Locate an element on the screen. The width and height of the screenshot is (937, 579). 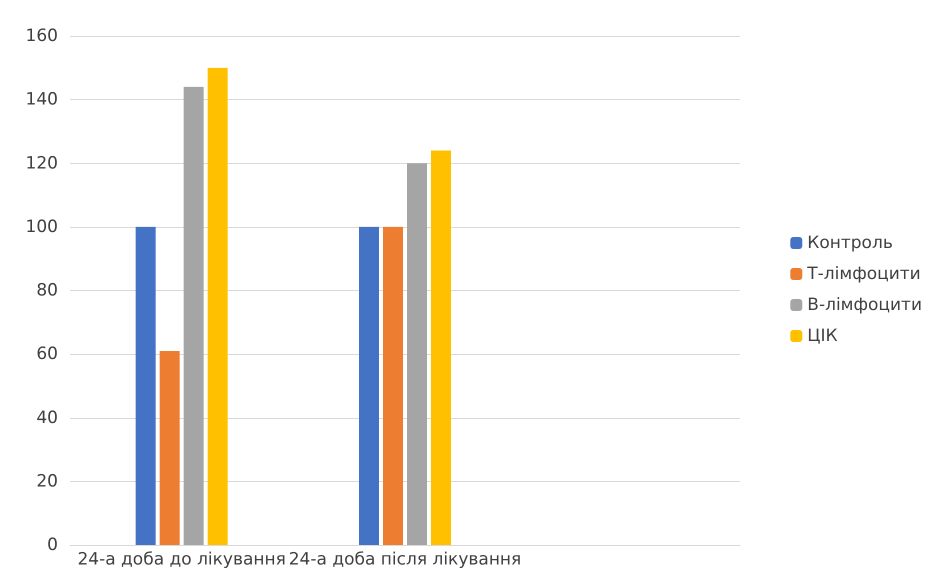
legend-label: В-лімфоцити is located at coordinates (864, 305).